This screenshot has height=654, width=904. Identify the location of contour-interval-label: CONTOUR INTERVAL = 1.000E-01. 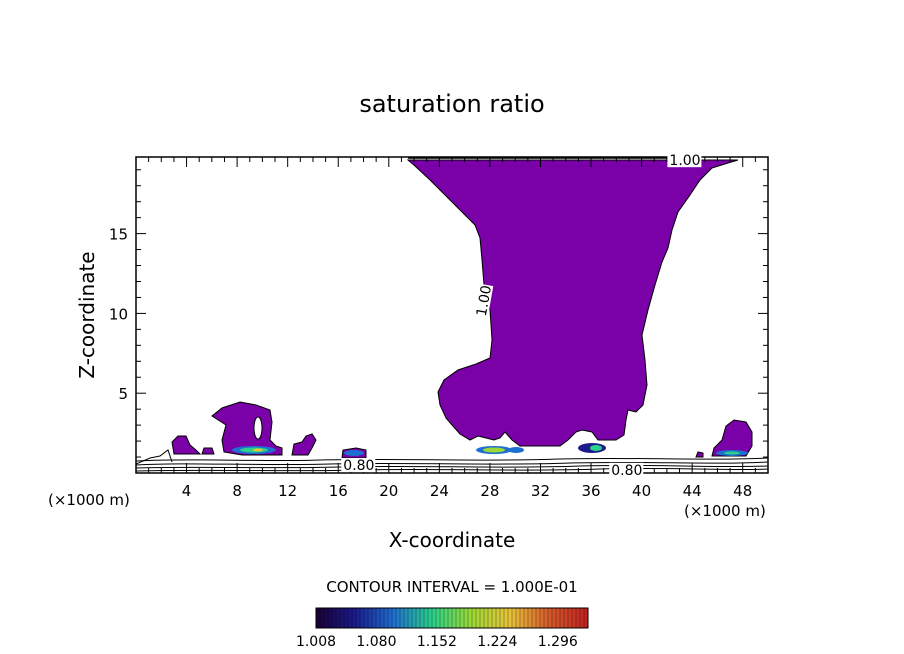
(451, 587).